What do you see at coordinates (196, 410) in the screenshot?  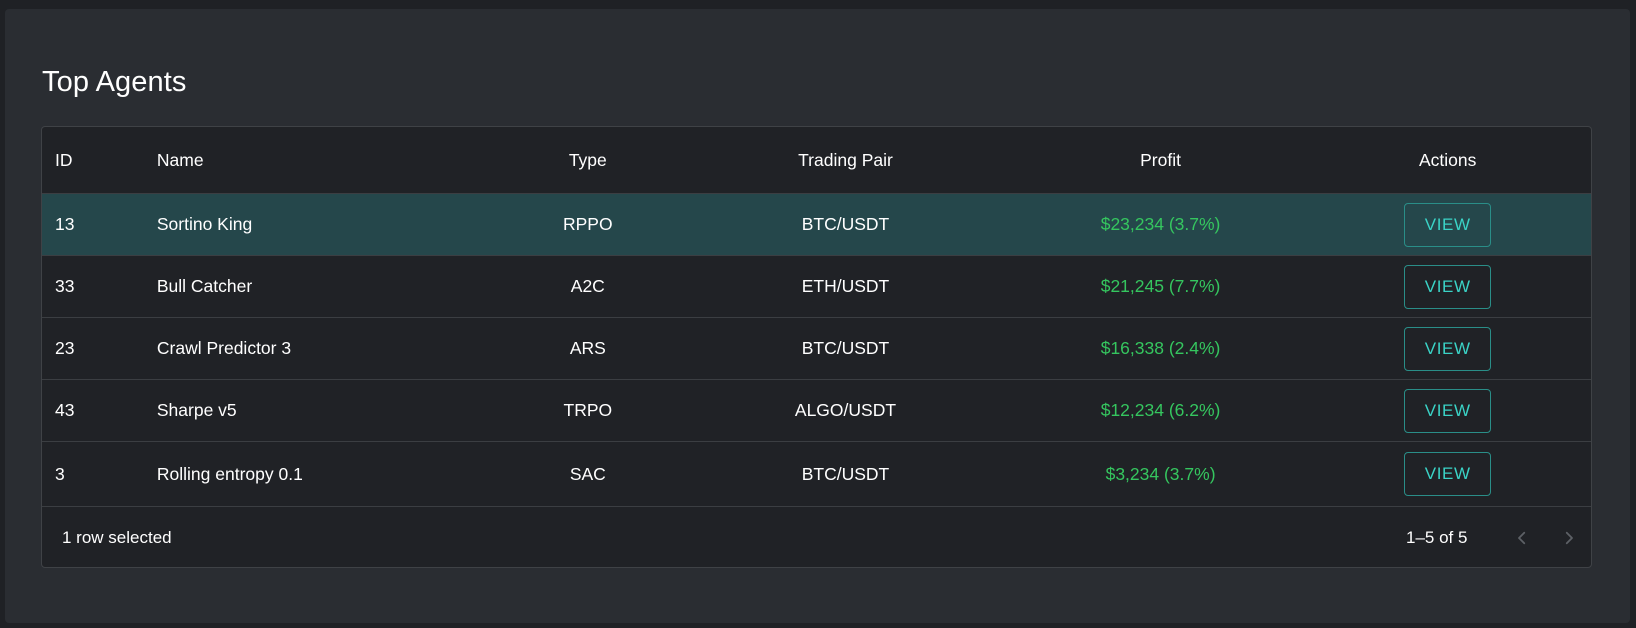 I see `cell-name: Sharpe v5` at bounding box center [196, 410].